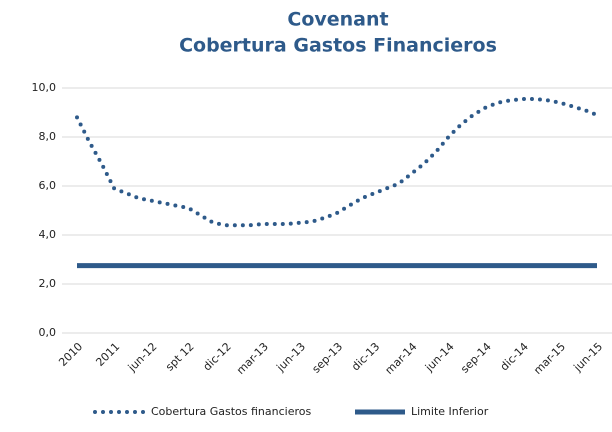  What do you see at coordinates (290, 357) in the screenshot?
I see `x-tick-label: jun-13` at bounding box center [290, 357].